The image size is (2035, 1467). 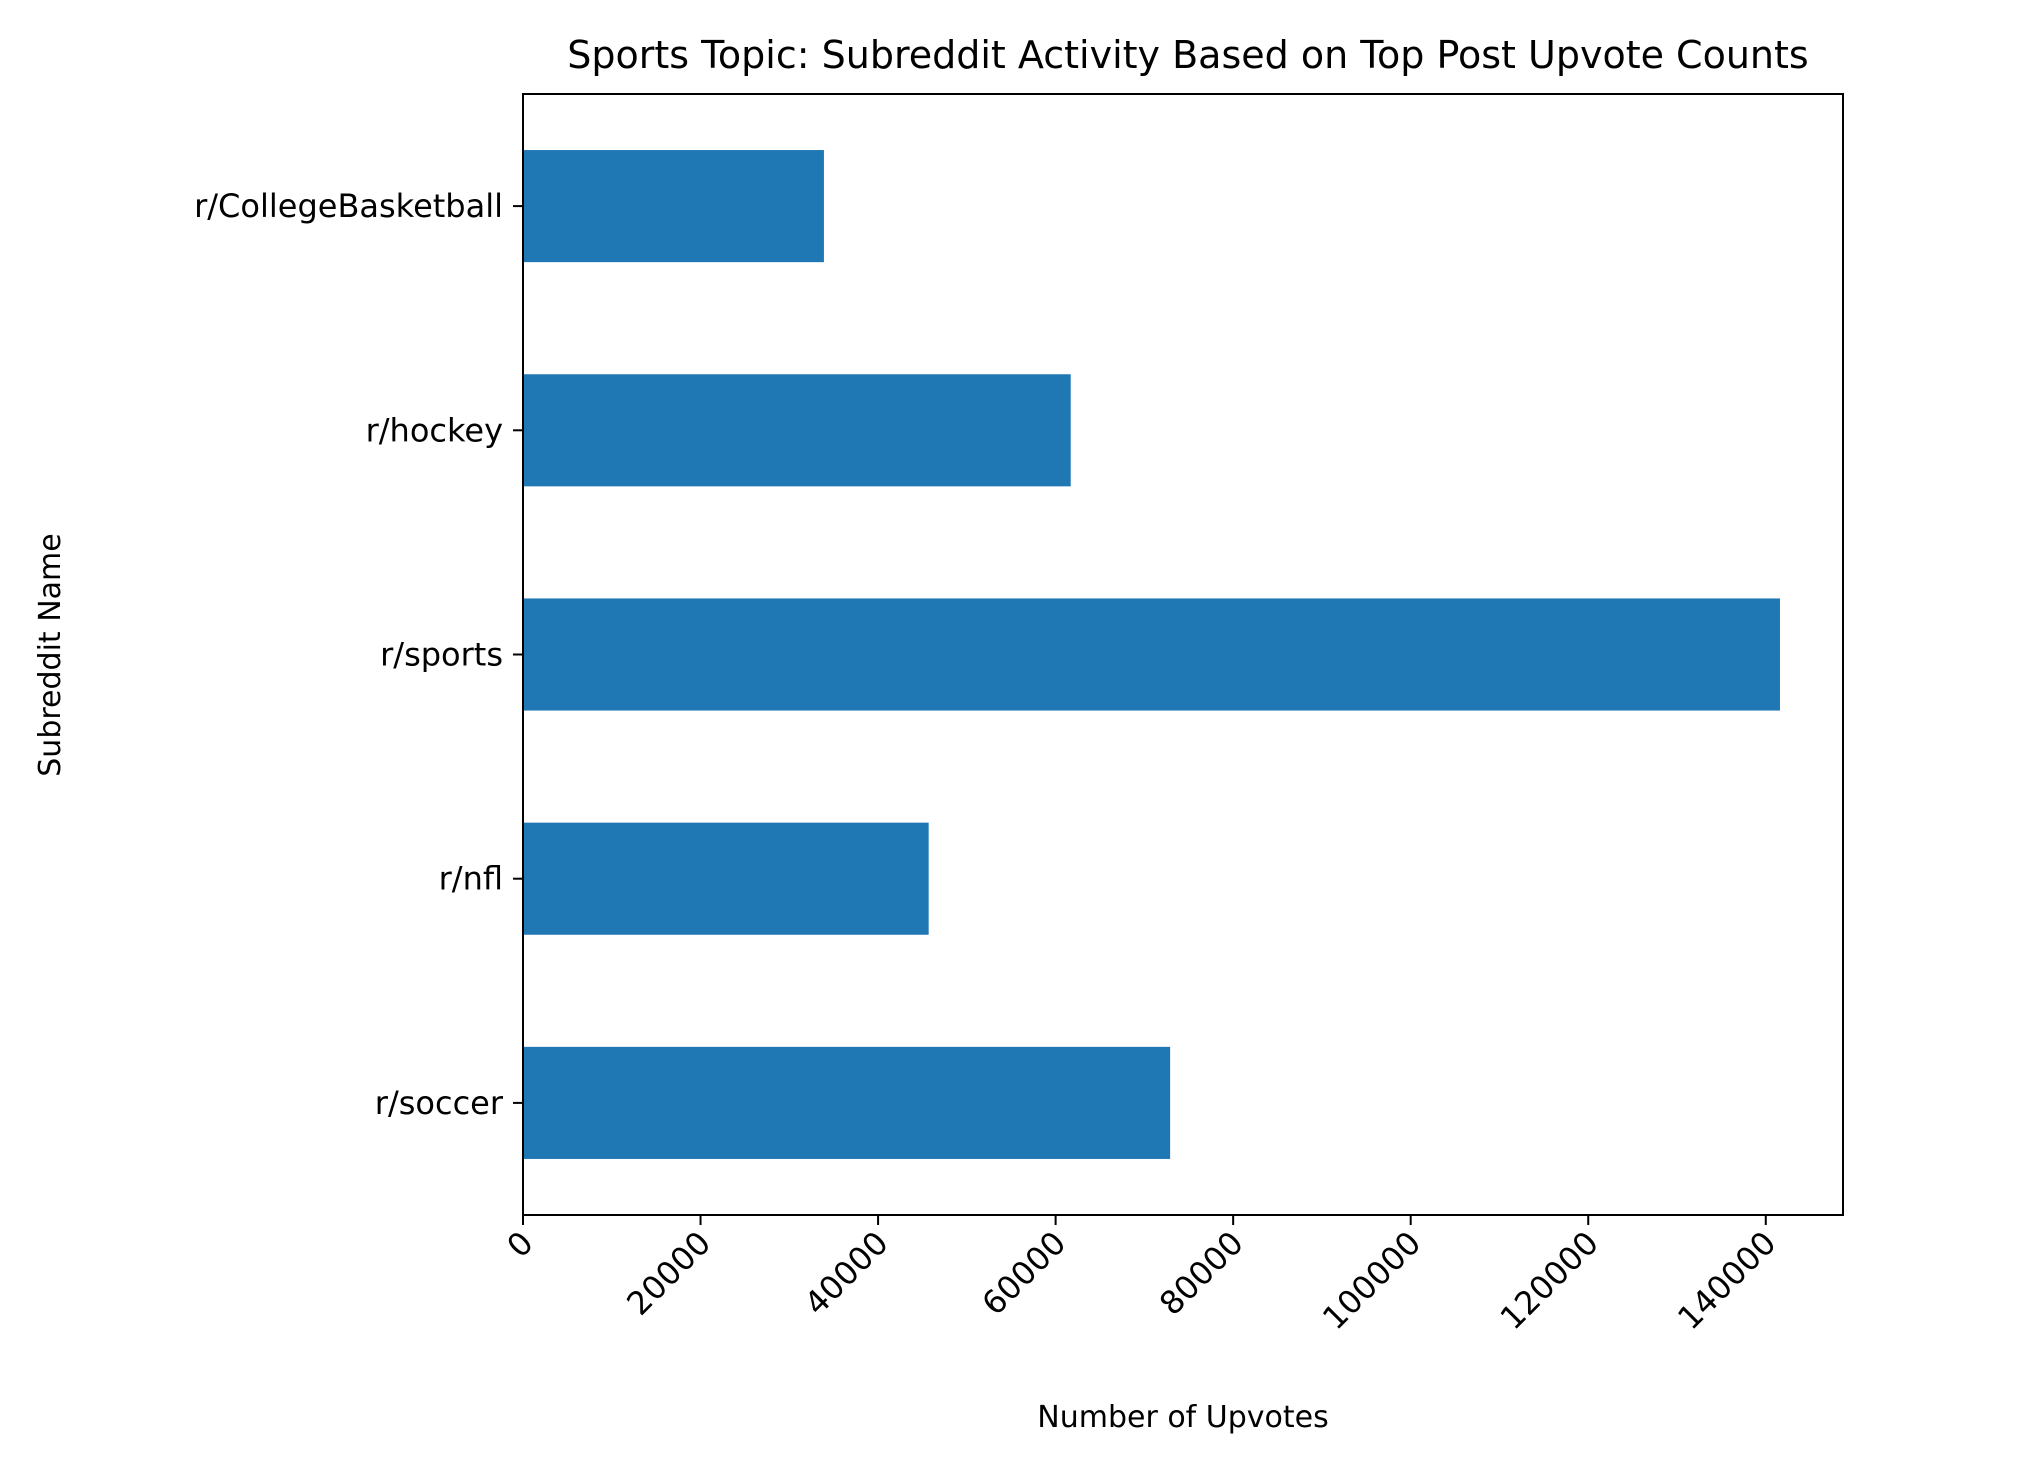 I want to click on x-tick-label: 80000, so click(x=1201, y=1273).